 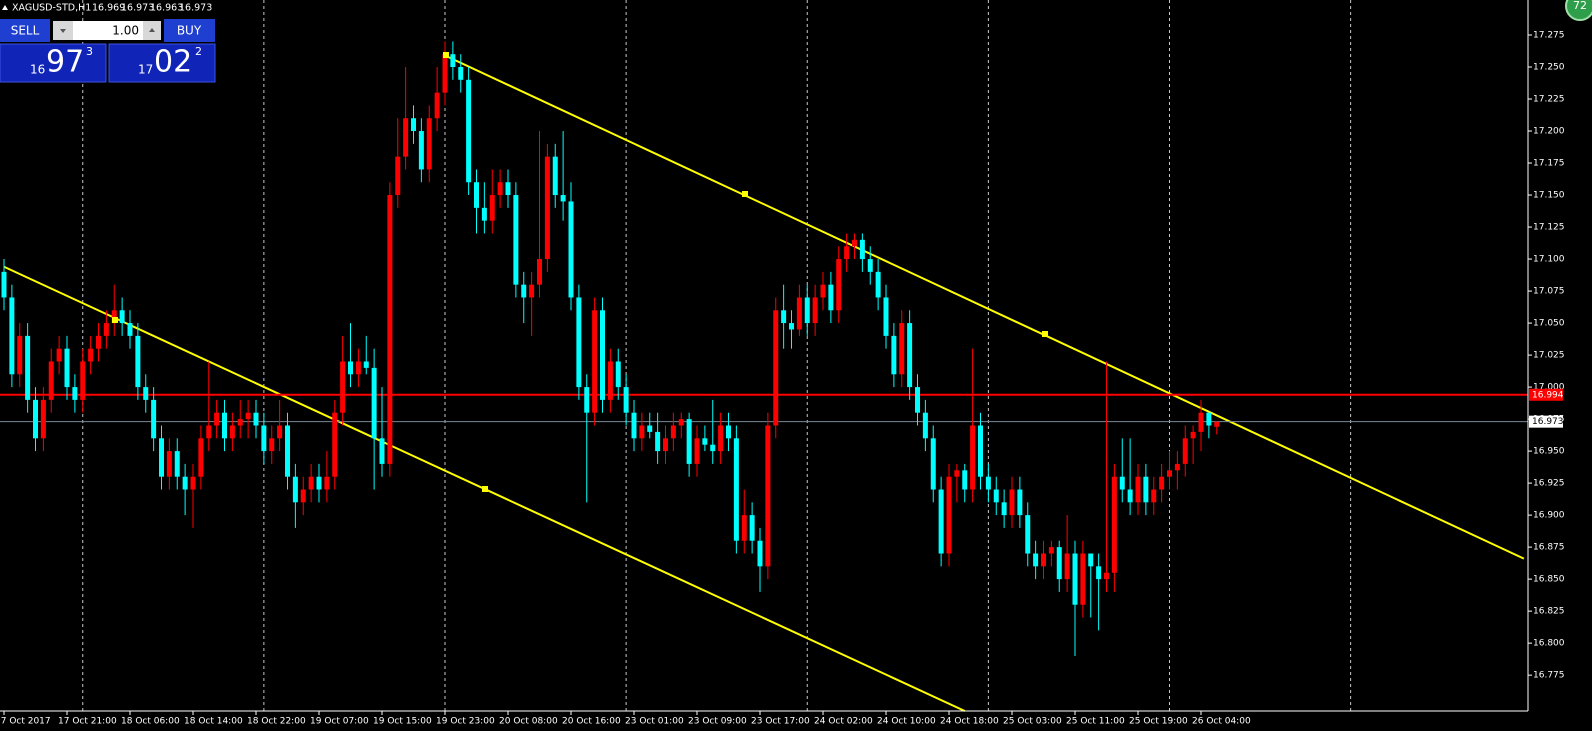 What do you see at coordinates (402, 722) in the screenshot?
I see `x-tick-label: 19 Oct 15:00` at bounding box center [402, 722].